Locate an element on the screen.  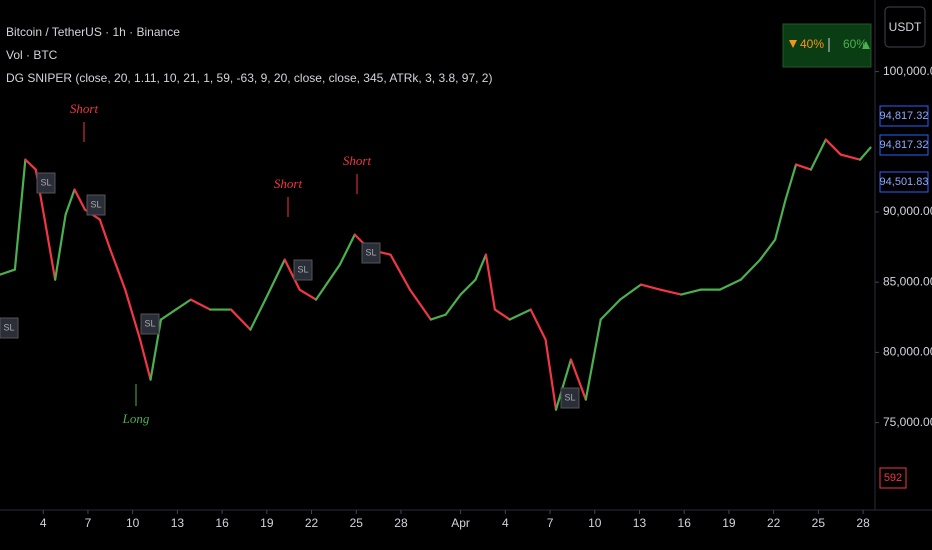
bearish-percent: 40% is located at coordinates (812, 44).